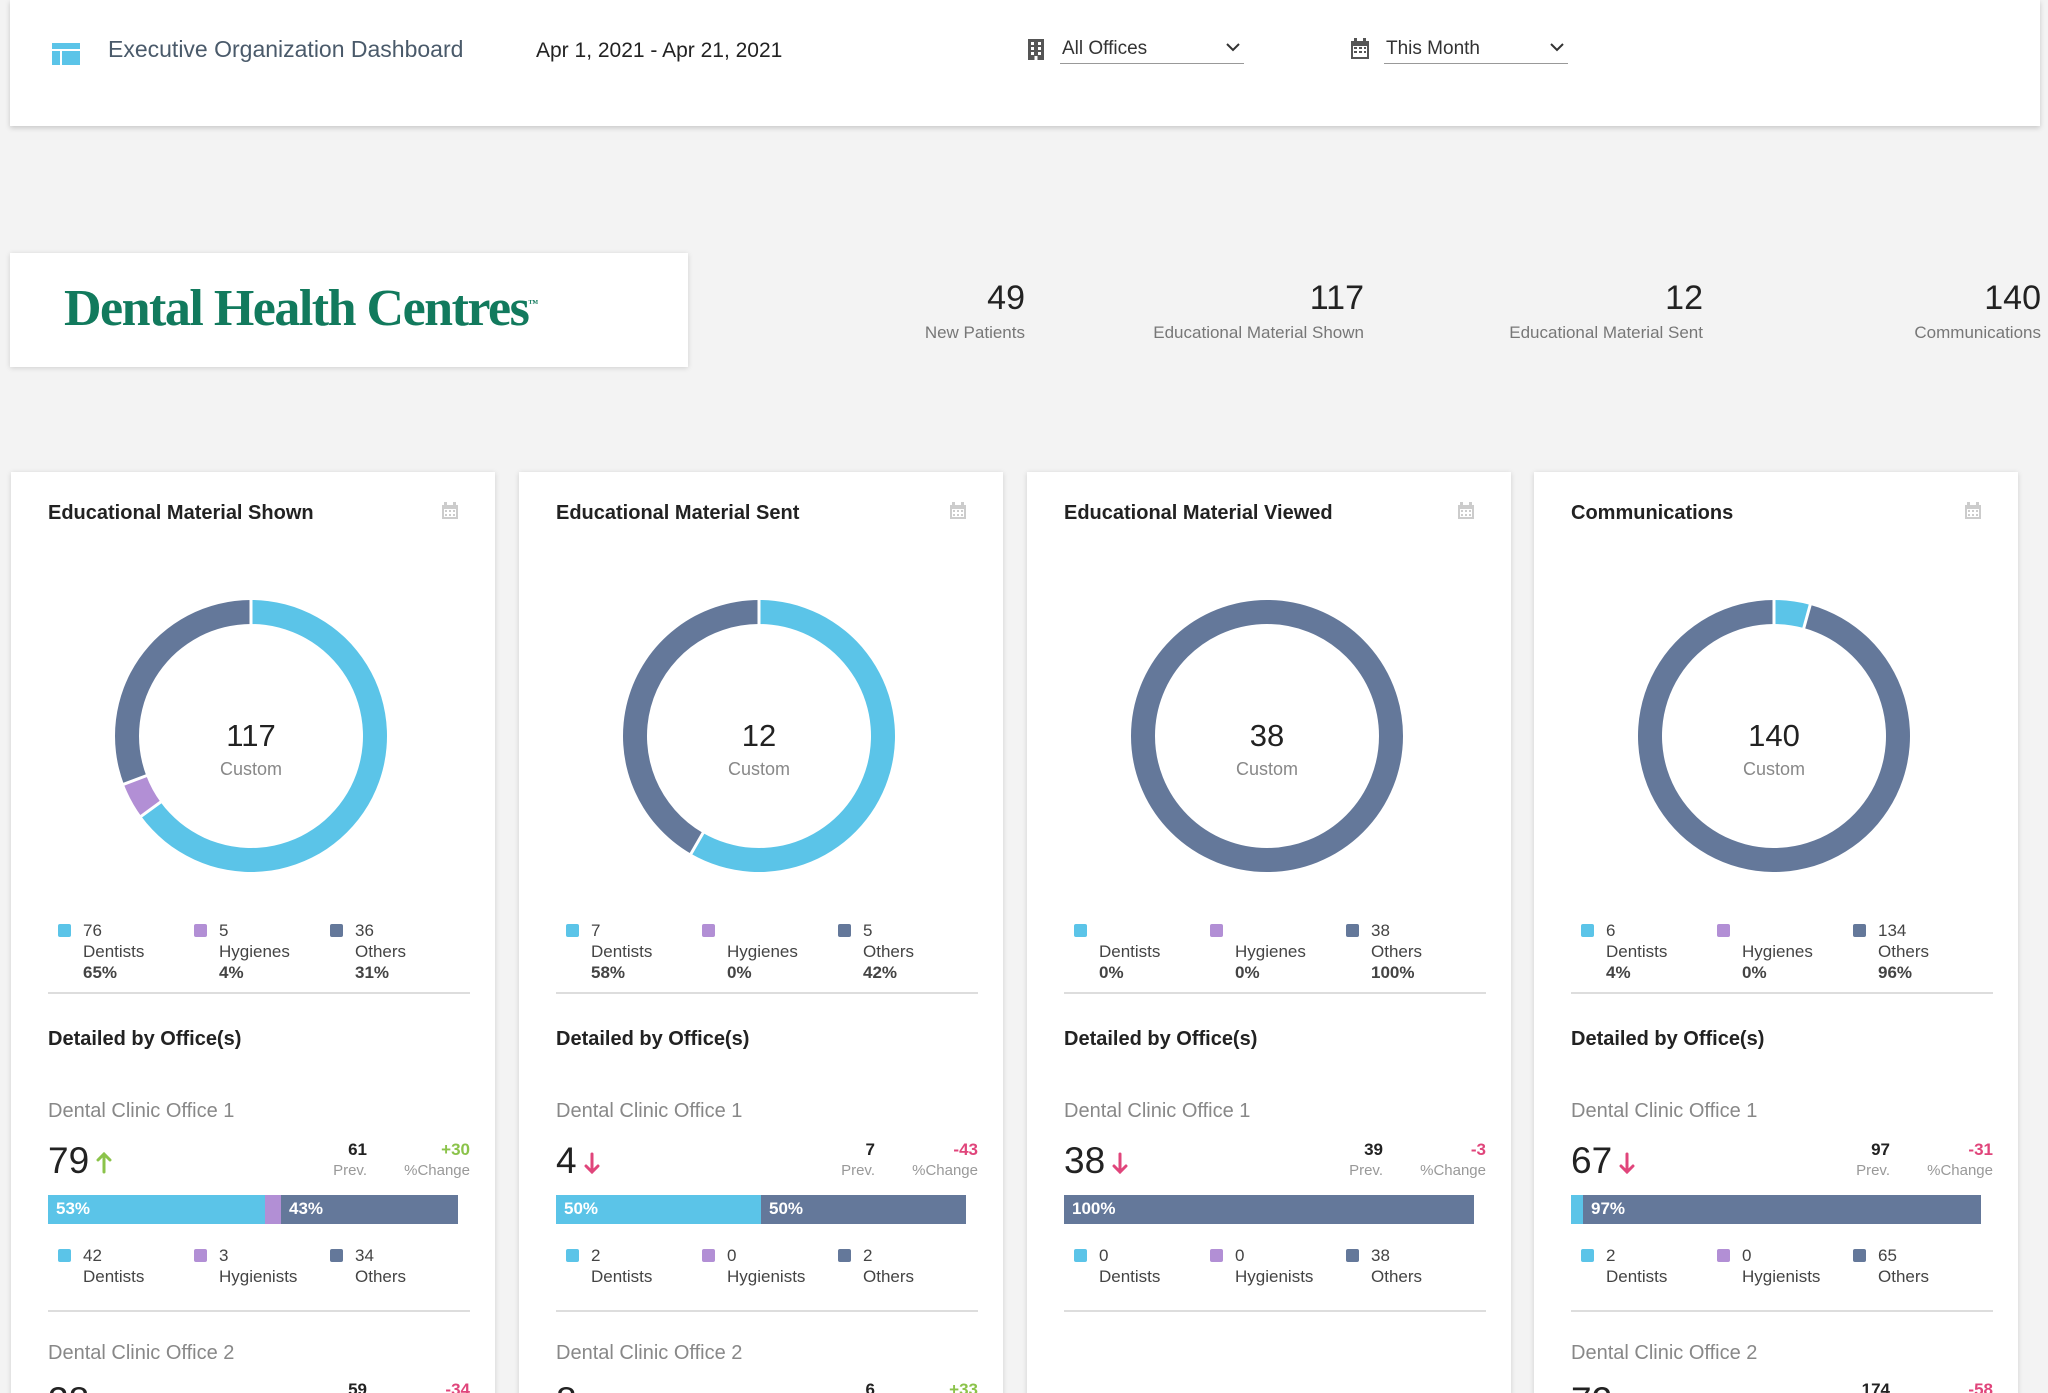  What do you see at coordinates (1776, 1209) in the screenshot?
I see `office-breakdown-bar: 97%` at bounding box center [1776, 1209].